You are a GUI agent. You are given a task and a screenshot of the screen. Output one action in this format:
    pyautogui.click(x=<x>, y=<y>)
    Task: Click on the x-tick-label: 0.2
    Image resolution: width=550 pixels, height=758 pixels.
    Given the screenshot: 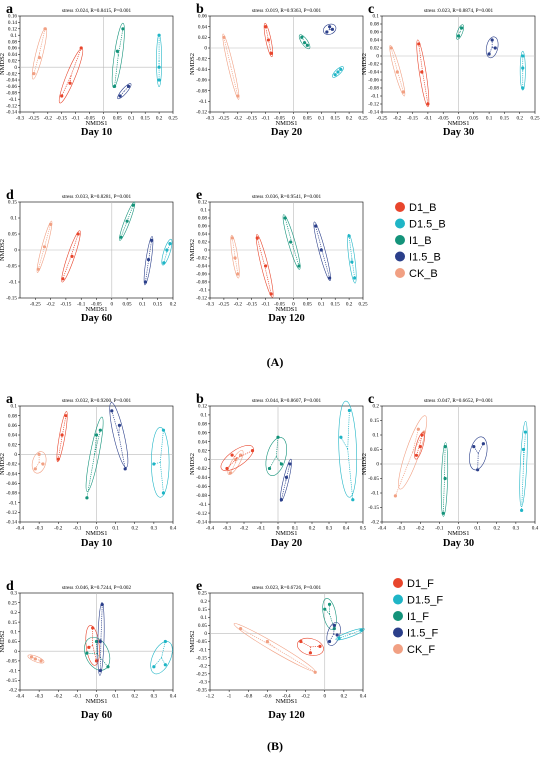 What is the action you would take?
    pyautogui.click(x=349, y=119)
    